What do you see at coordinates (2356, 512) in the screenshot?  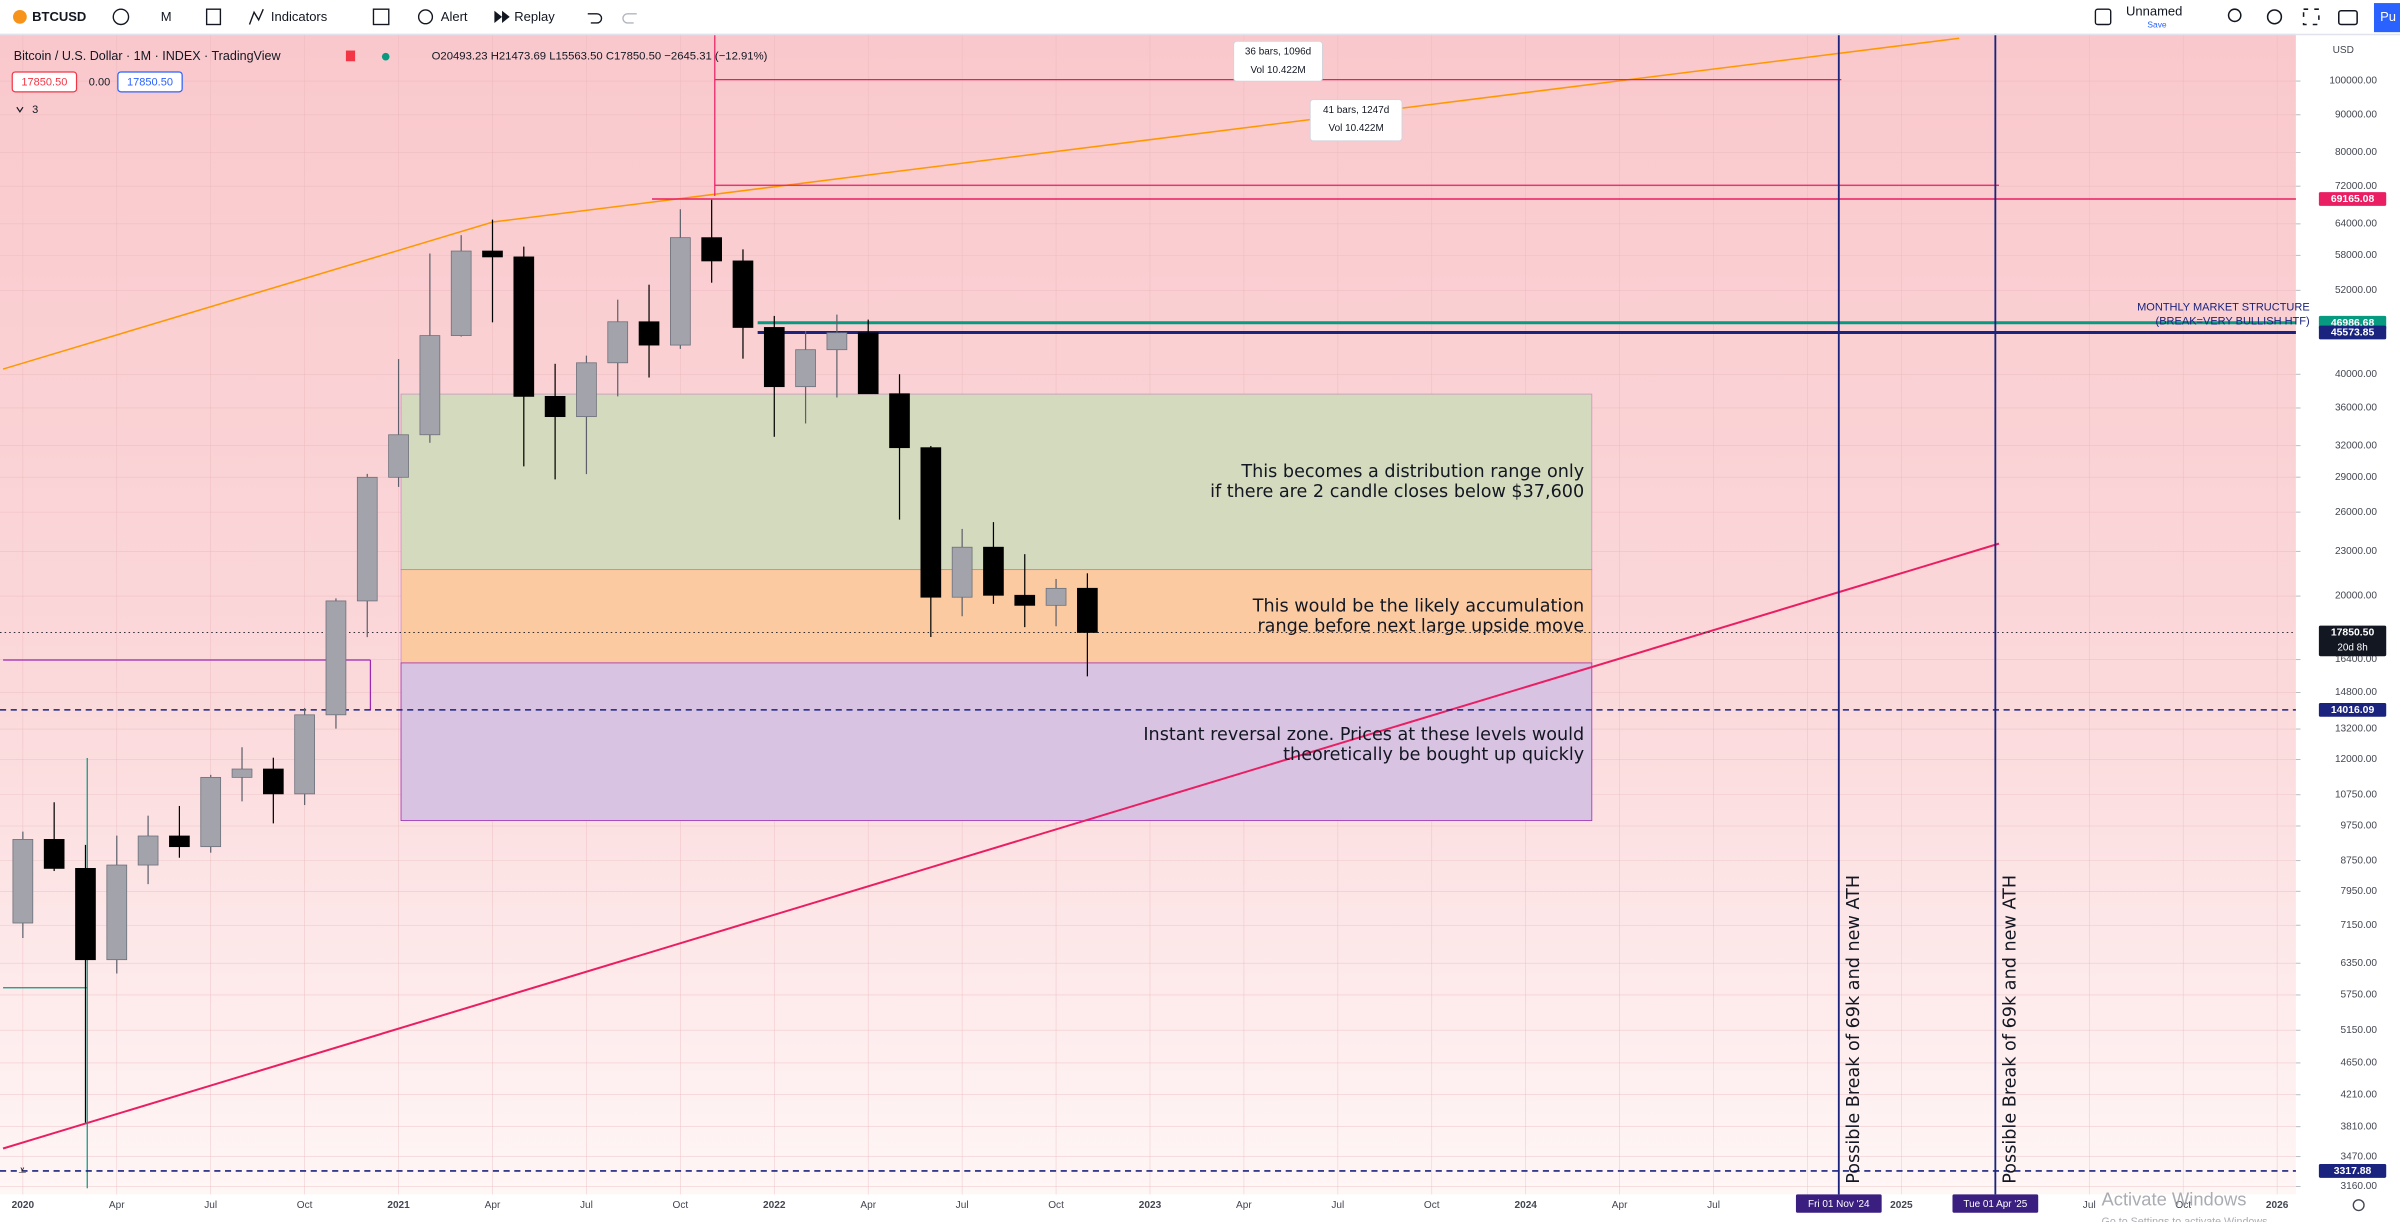 I see `y-tick-label: 26000.00` at bounding box center [2356, 512].